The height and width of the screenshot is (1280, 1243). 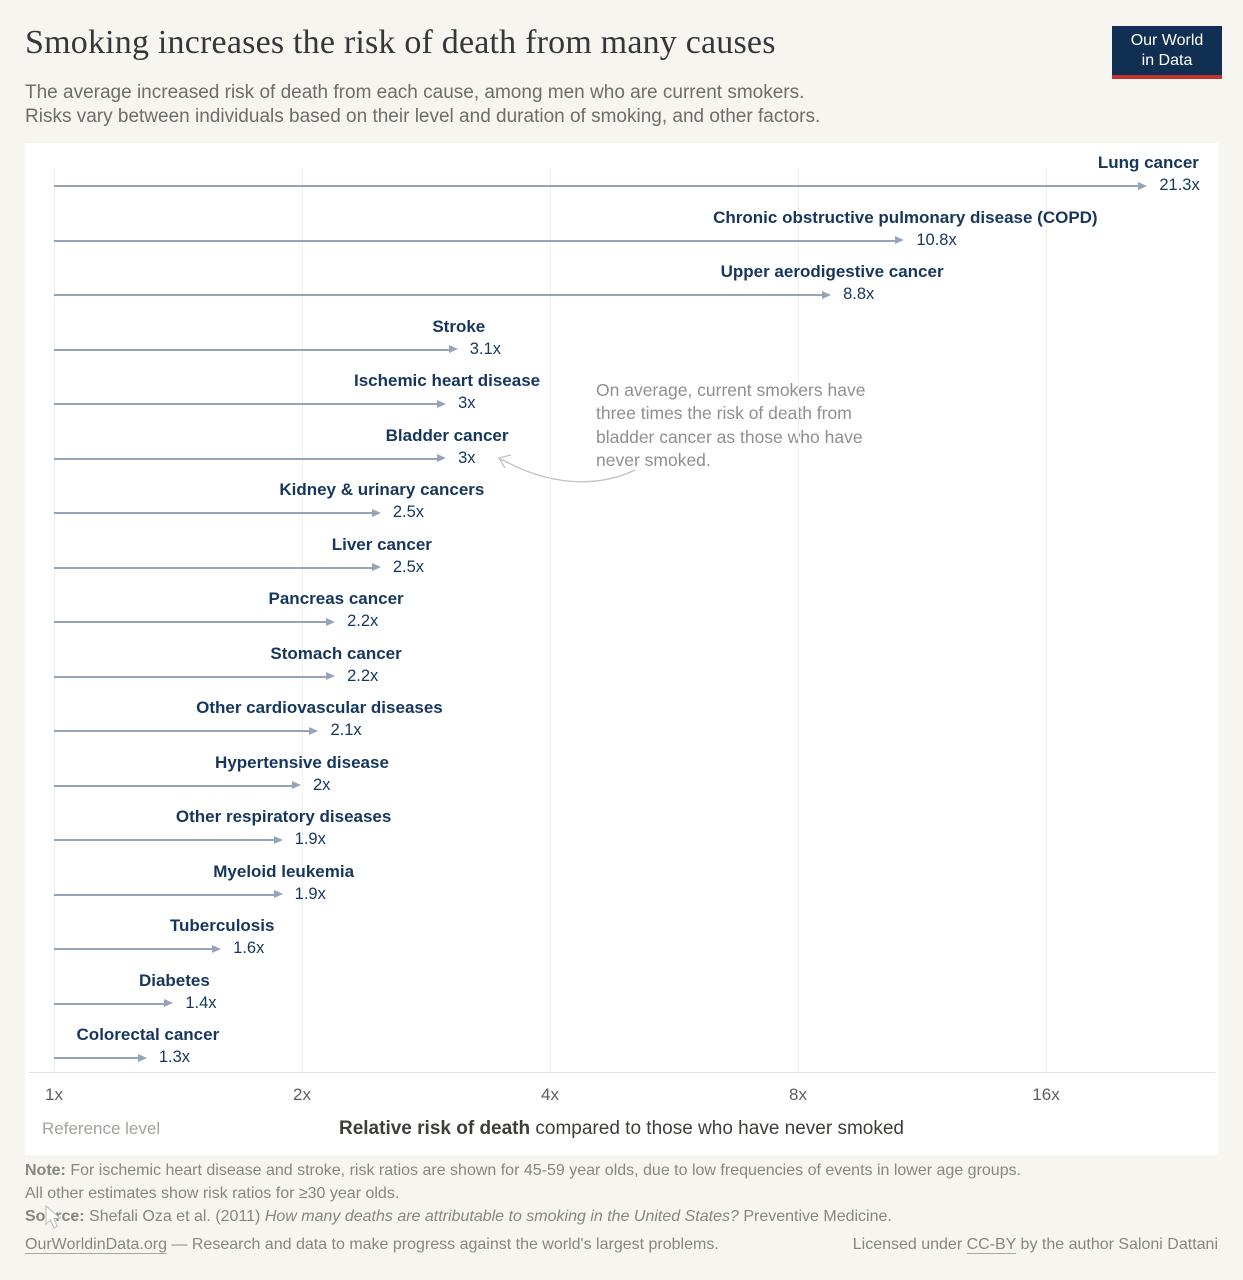 What do you see at coordinates (991, 1245) in the screenshot?
I see `cc-by-link: CC-BY` at bounding box center [991, 1245].